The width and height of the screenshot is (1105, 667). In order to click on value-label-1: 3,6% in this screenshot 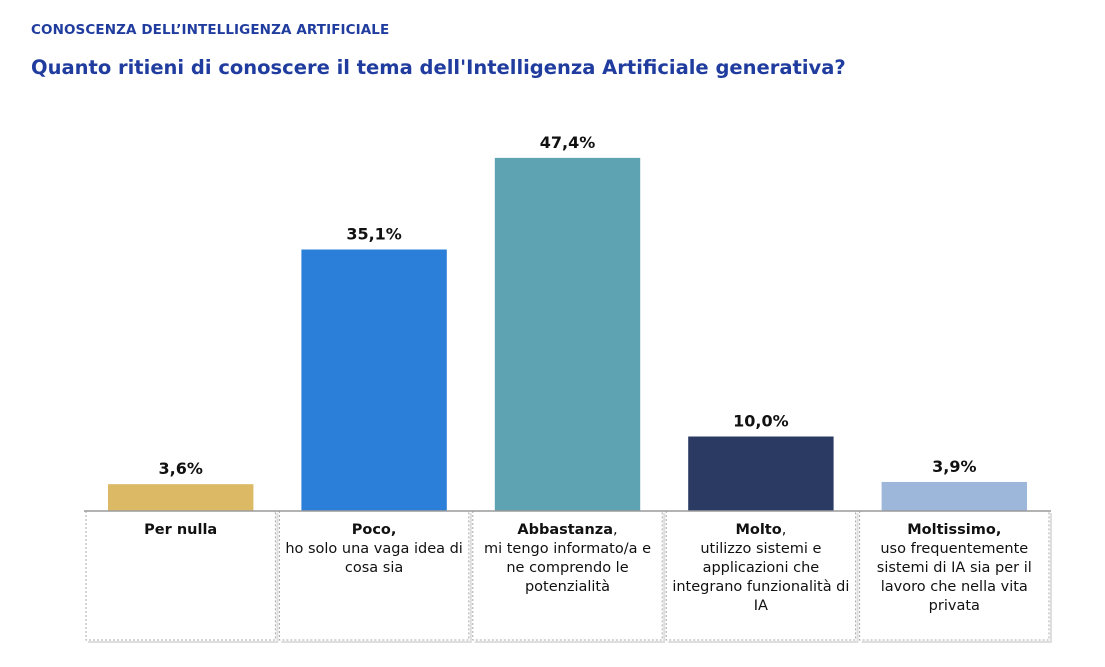, I will do `click(181, 468)`.